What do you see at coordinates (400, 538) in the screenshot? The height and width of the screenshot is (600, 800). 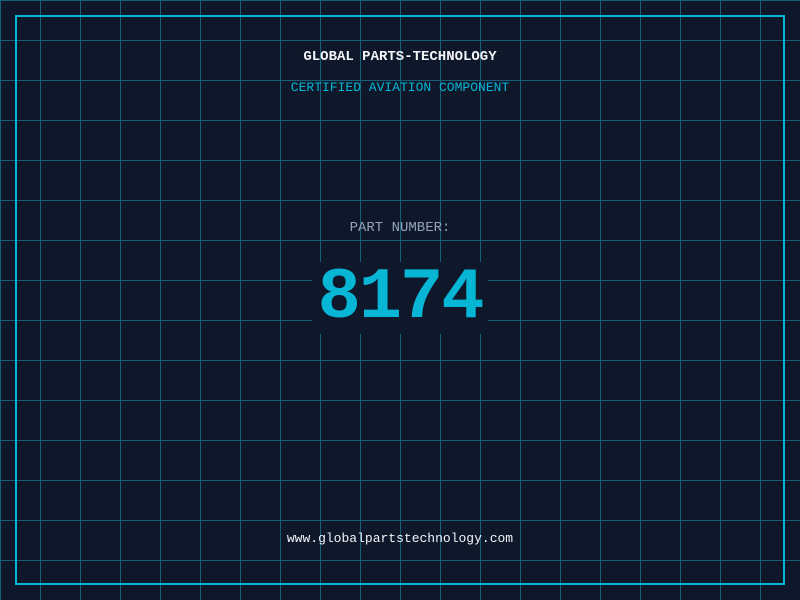 I see `website-url: www.globalpartstechnology.com` at bounding box center [400, 538].